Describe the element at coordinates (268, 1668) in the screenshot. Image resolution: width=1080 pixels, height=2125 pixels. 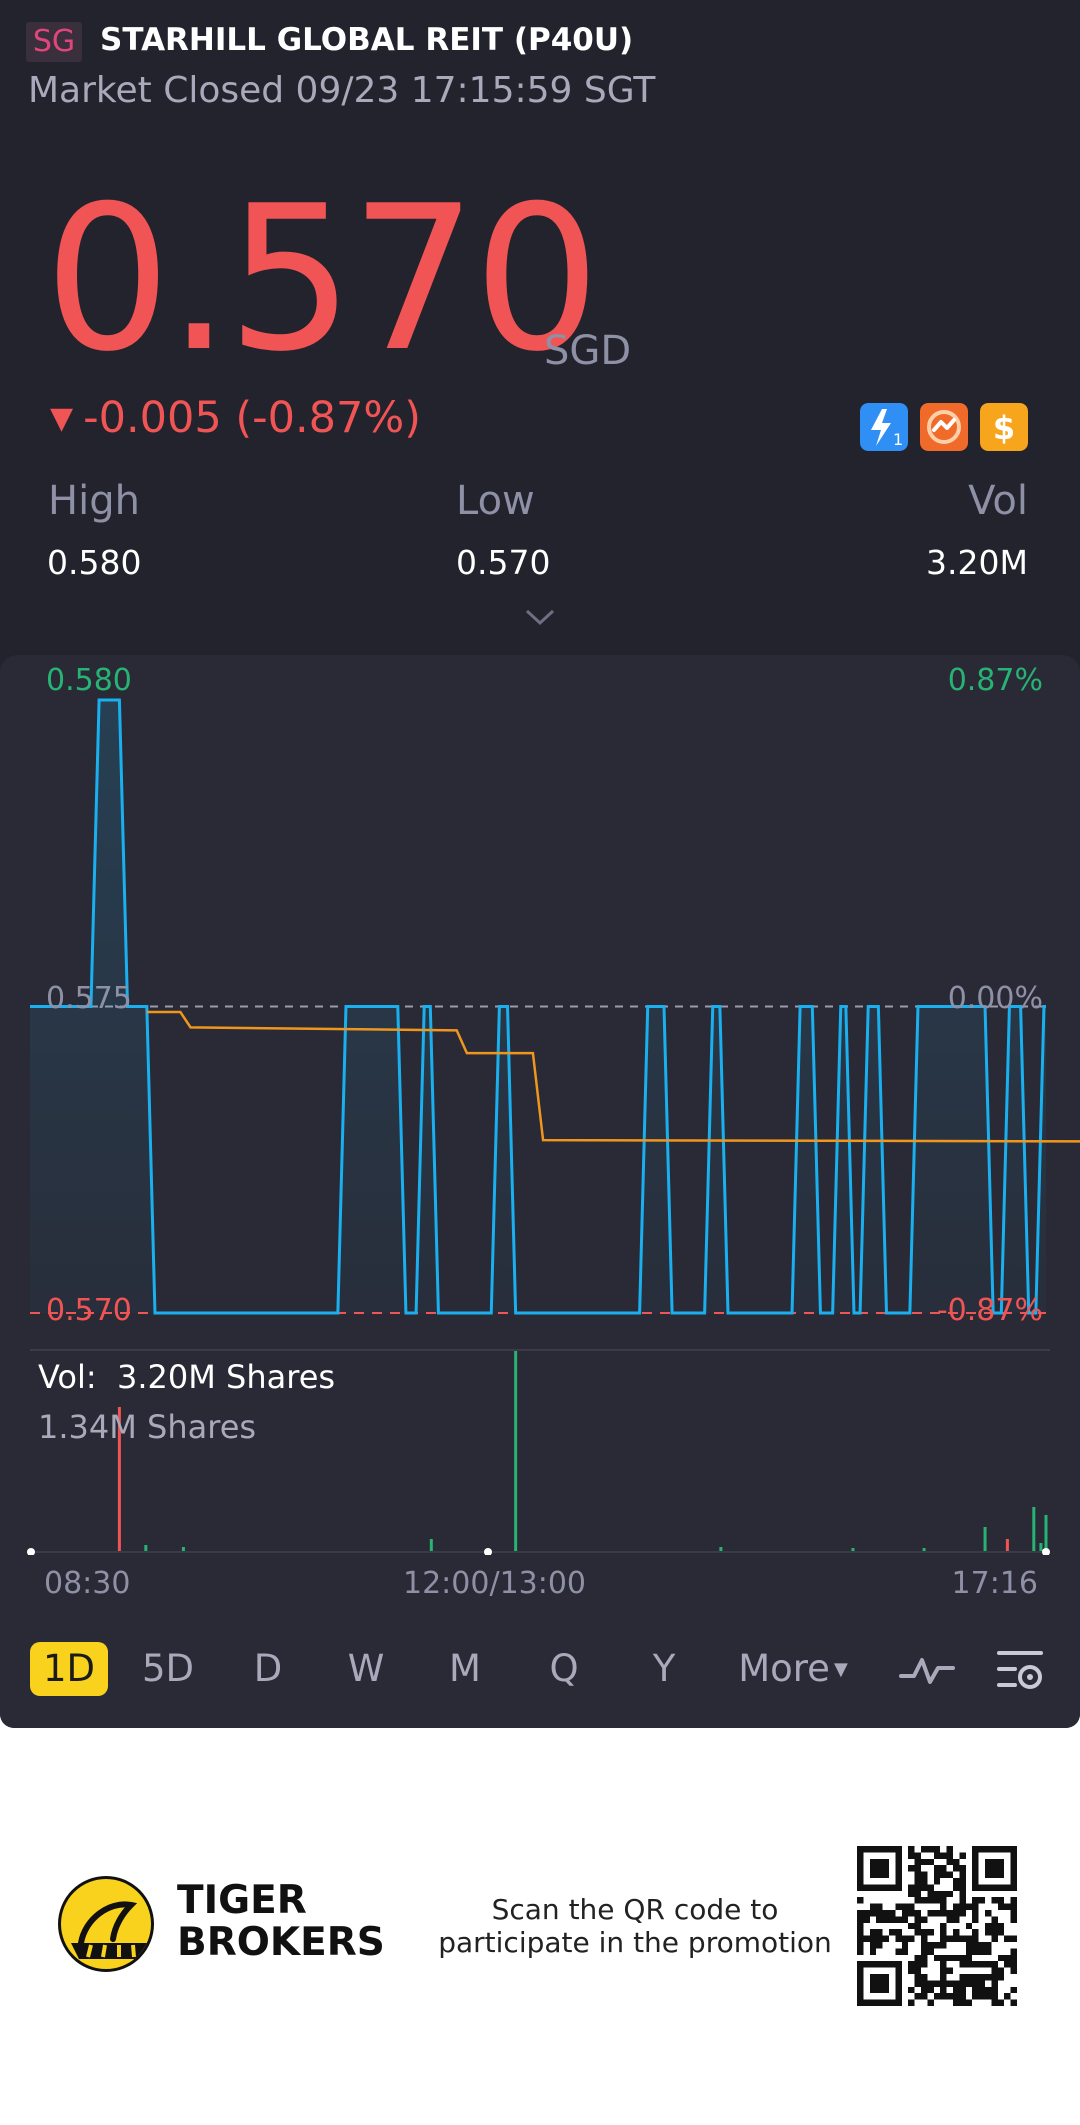
I see `tab-d: D` at that location.